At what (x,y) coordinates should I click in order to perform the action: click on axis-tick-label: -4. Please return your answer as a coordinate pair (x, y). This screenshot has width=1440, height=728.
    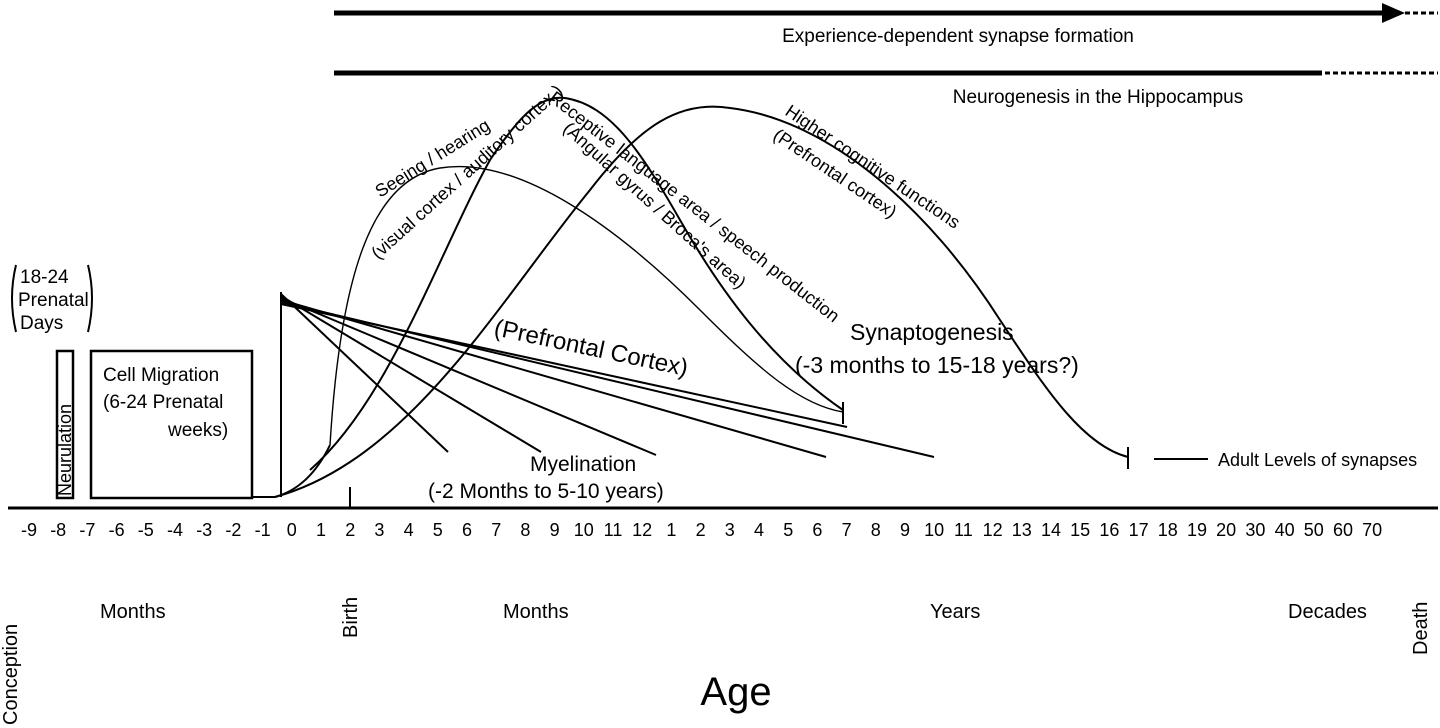
    Looking at the image, I should click on (175, 530).